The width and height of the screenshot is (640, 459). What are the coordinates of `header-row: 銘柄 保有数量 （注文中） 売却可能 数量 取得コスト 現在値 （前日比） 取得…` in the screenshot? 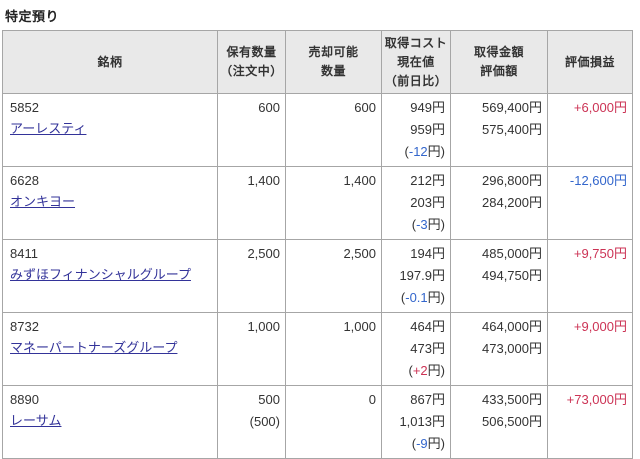 It's located at (317, 62).